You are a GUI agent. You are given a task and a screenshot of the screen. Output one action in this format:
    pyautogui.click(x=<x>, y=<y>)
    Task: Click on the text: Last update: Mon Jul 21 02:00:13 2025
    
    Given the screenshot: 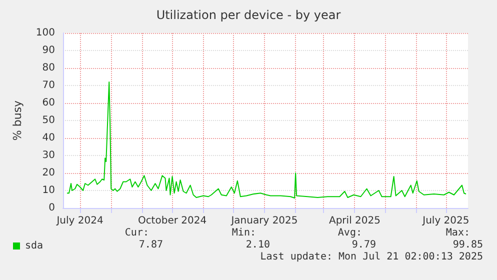 What is the action you would take?
    pyautogui.click(x=371, y=257)
    